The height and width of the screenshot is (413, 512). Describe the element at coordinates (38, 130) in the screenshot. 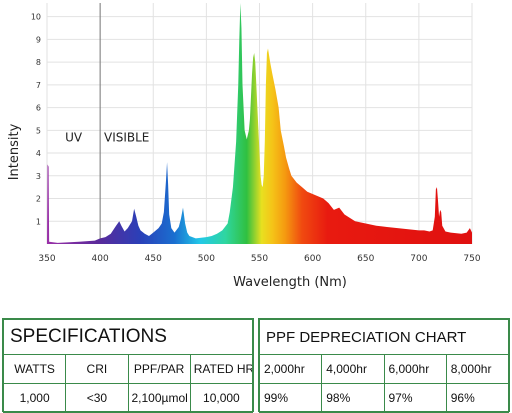

I see `y-tick-label-4: 5` at that location.